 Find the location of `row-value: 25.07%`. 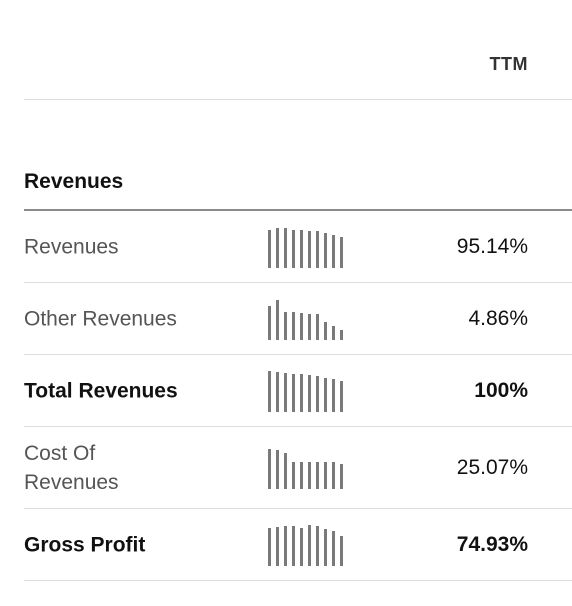

row-value: 25.07% is located at coordinates (492, 467).